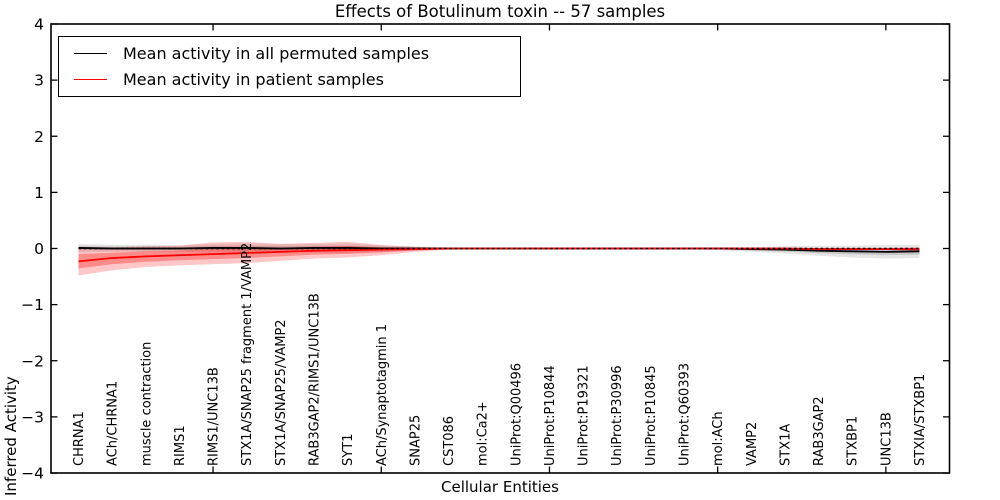  I want to click on category-label: UniProt:P10844, so click(550, 415).